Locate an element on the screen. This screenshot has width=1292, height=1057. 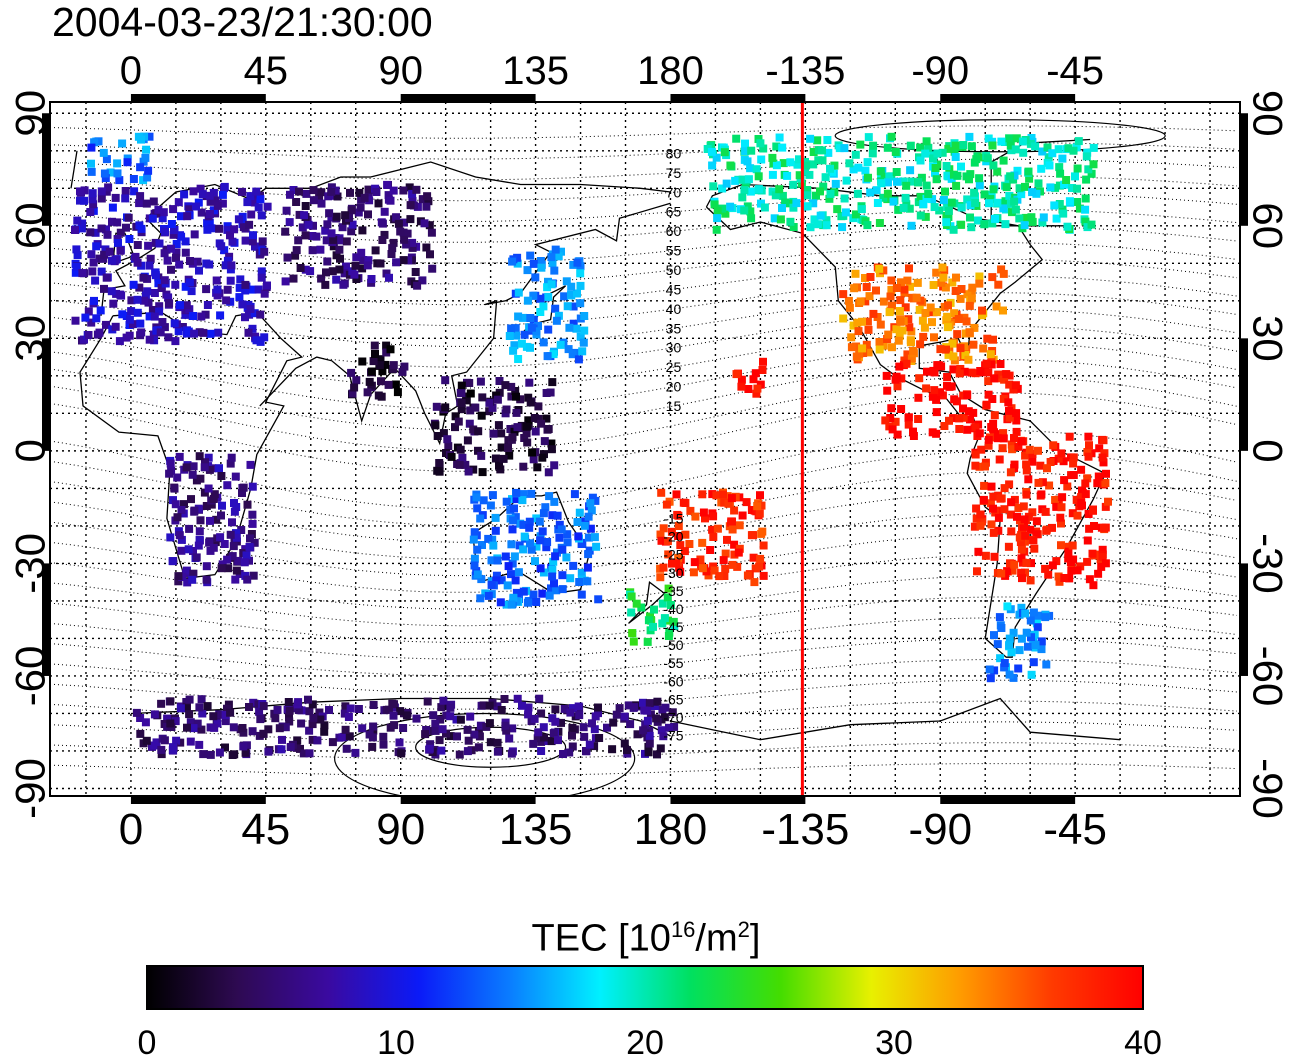
top-axis-bar-segment is located at coordinates (738, 98).